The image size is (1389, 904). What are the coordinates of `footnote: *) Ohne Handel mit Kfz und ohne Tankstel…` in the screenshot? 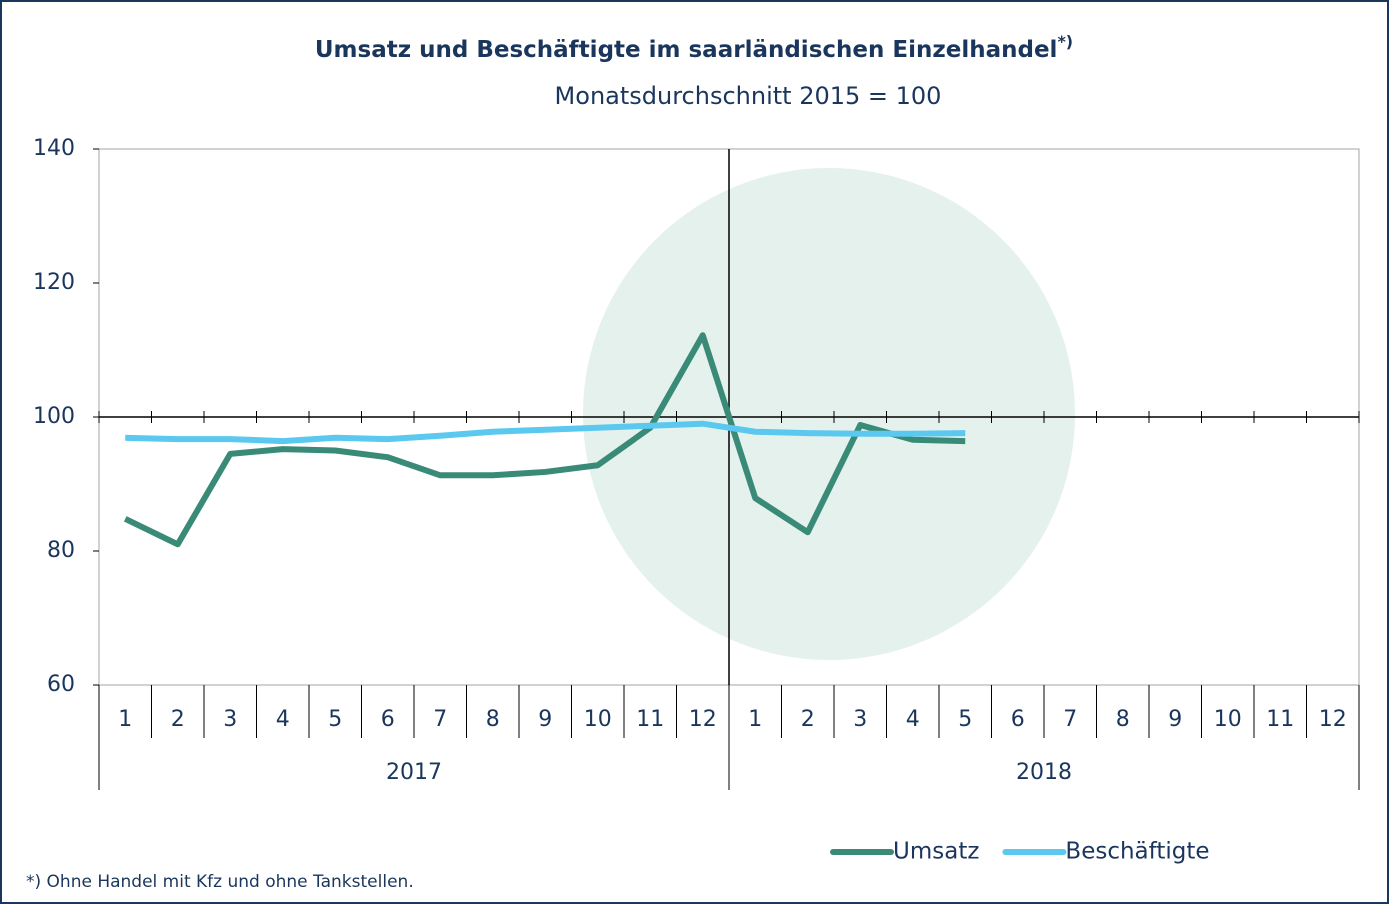 It's located at (220, 882).